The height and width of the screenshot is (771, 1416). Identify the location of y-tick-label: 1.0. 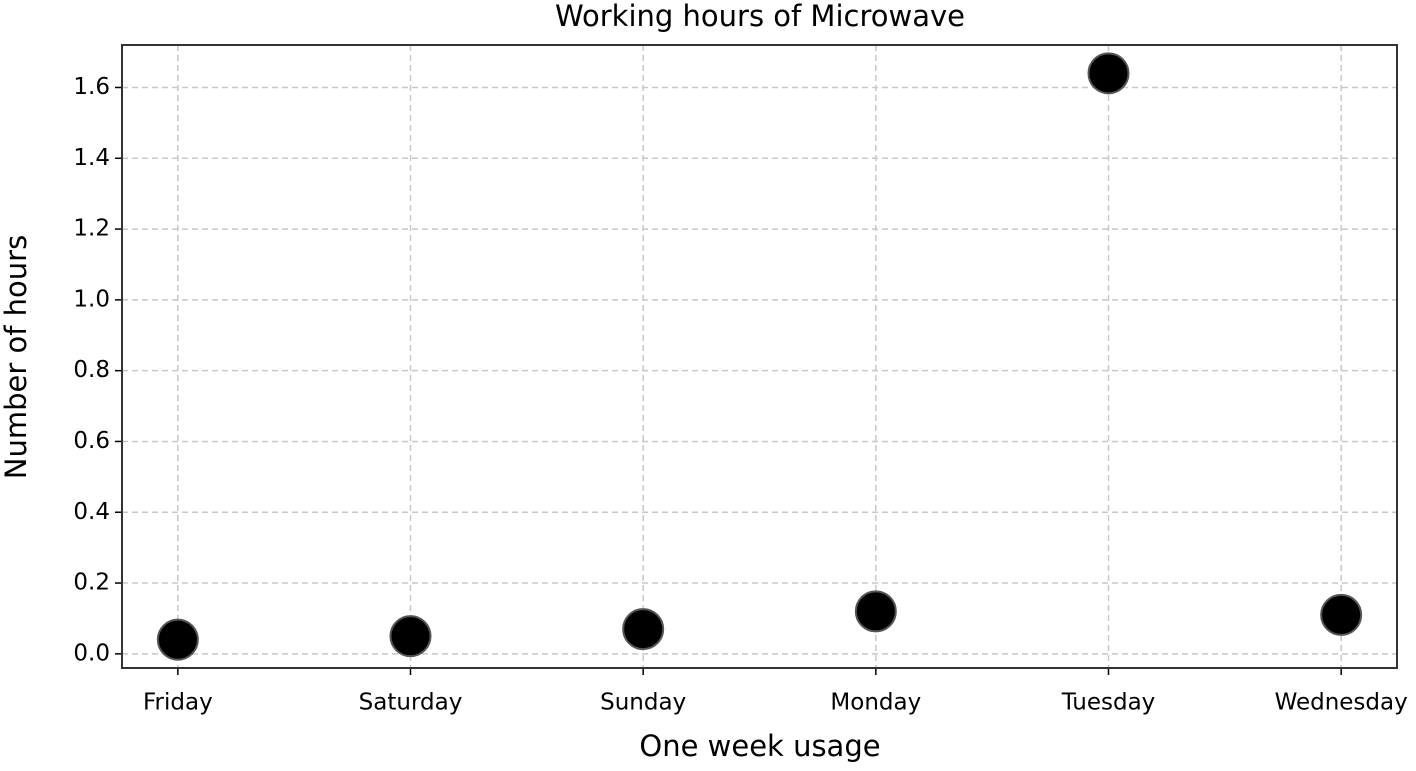
(91, 299).